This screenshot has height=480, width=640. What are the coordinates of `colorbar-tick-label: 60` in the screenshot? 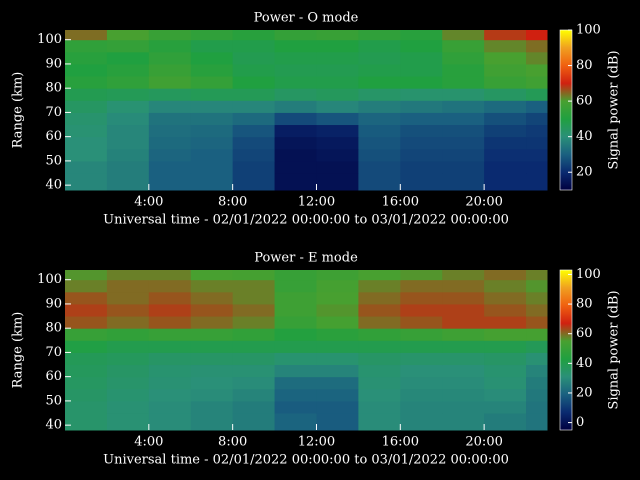 It's located at (584, 101).